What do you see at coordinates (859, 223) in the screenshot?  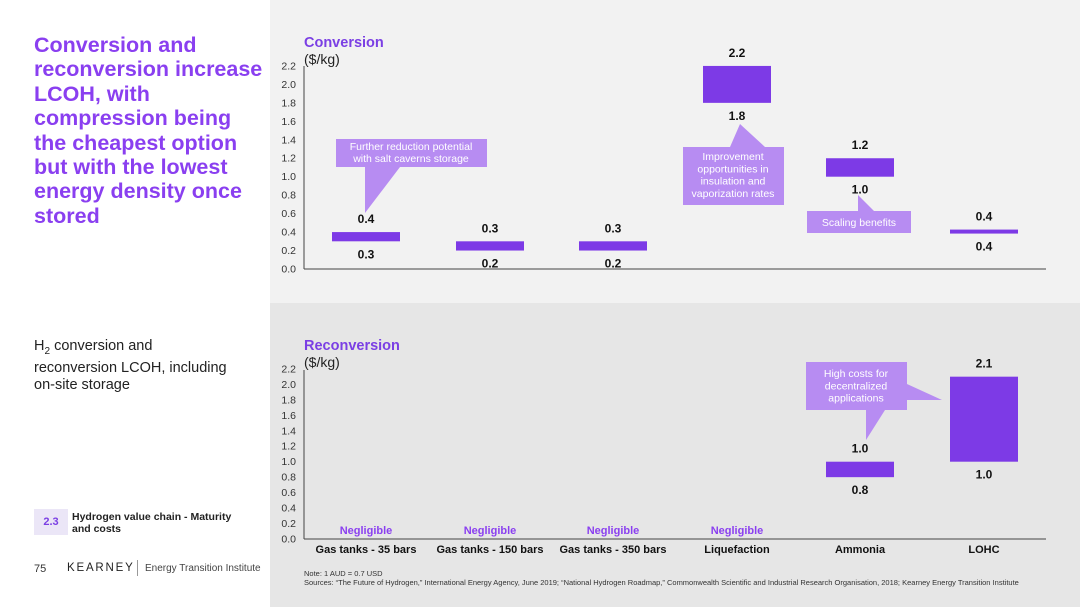 I see `callout-scaling-text: Scaling benefits` at bounding box center [859, 223].